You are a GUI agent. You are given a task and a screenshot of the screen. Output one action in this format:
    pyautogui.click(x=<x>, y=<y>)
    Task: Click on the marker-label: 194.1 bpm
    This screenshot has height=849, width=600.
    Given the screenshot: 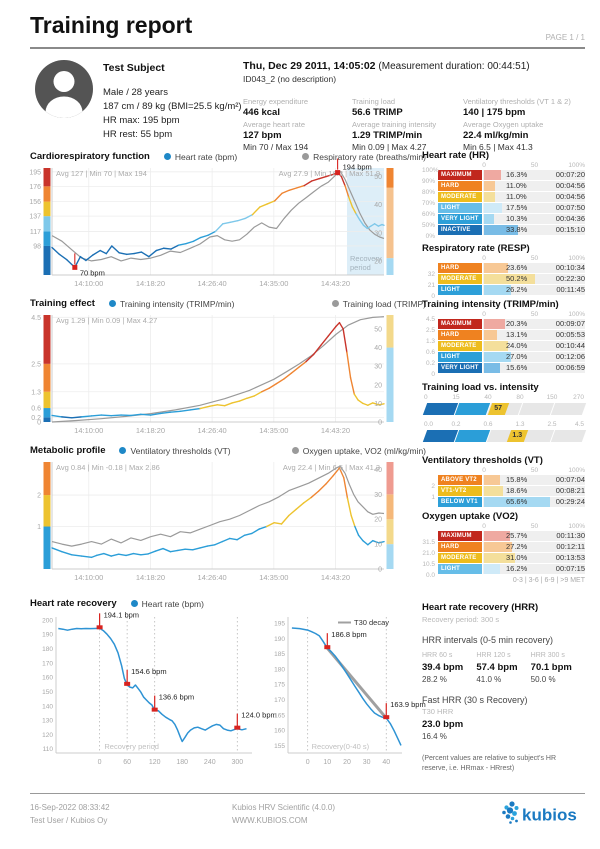 What is the action you would take?
    pyautogui.click(x=121, y=614)
    